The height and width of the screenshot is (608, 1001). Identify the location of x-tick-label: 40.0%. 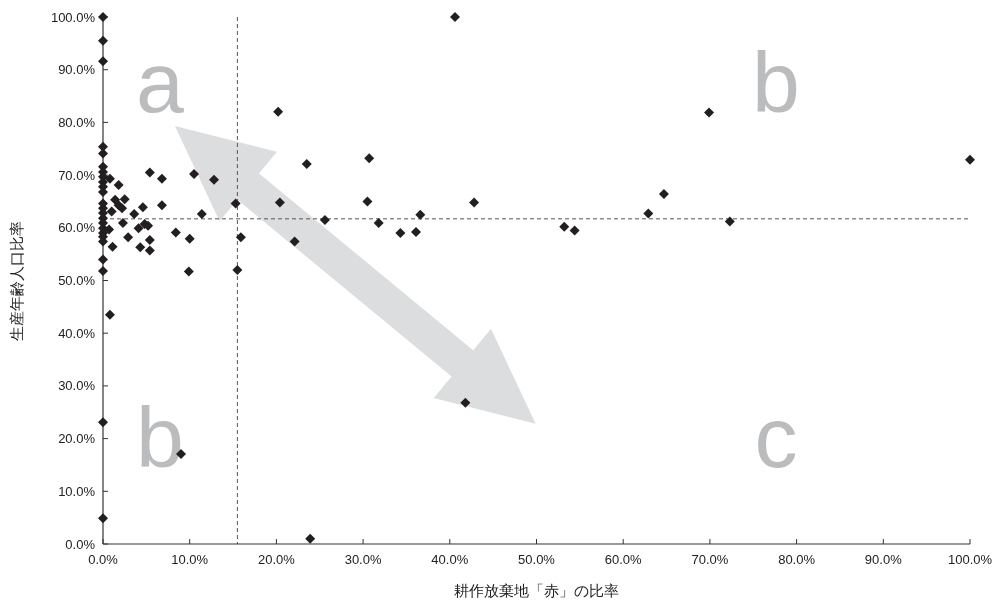
(450, 559).